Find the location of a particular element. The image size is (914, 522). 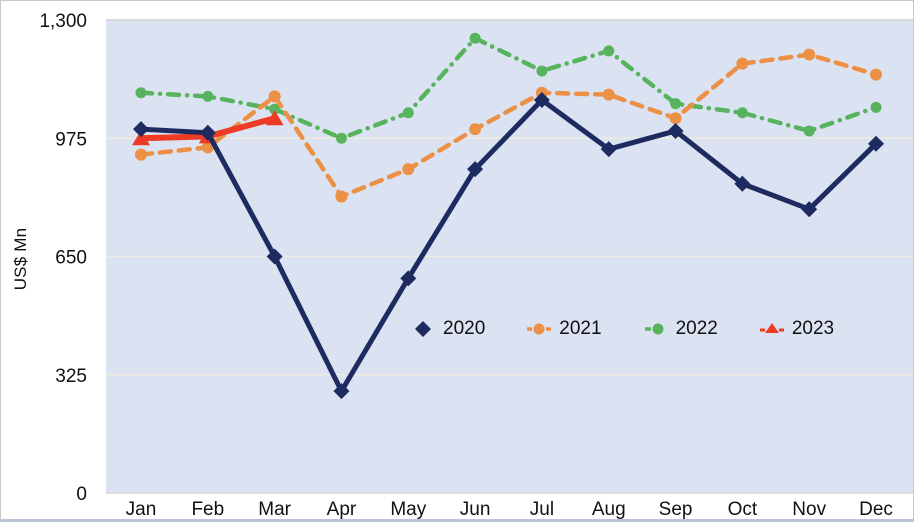

legend-marker-2021 is located at coordinates (539, 329).